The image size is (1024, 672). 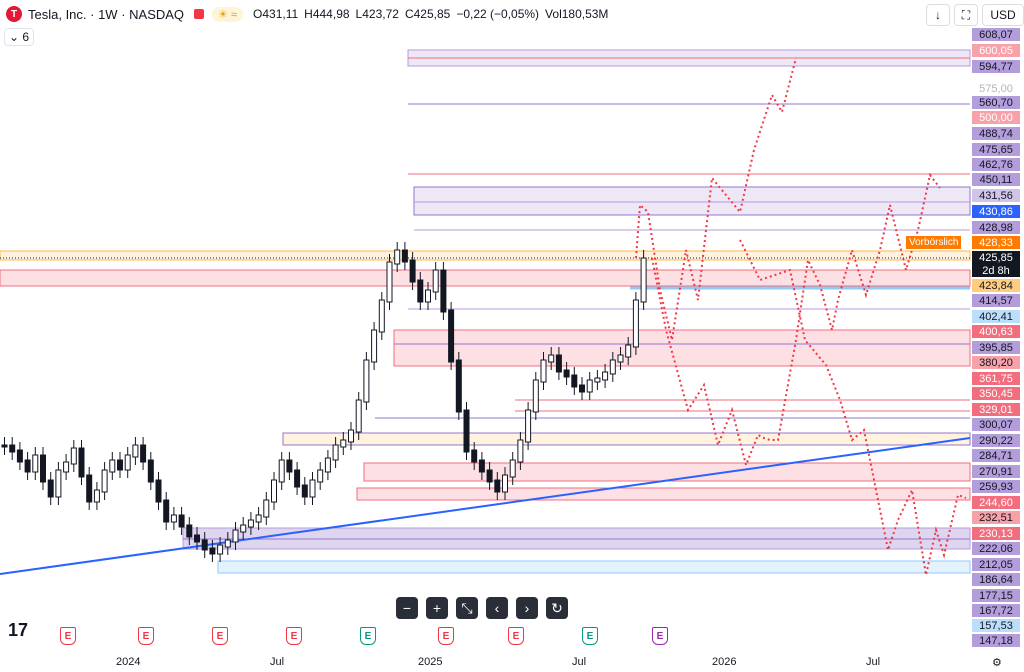 I want to click on time-axis-bg, so click(x=486, y=661).